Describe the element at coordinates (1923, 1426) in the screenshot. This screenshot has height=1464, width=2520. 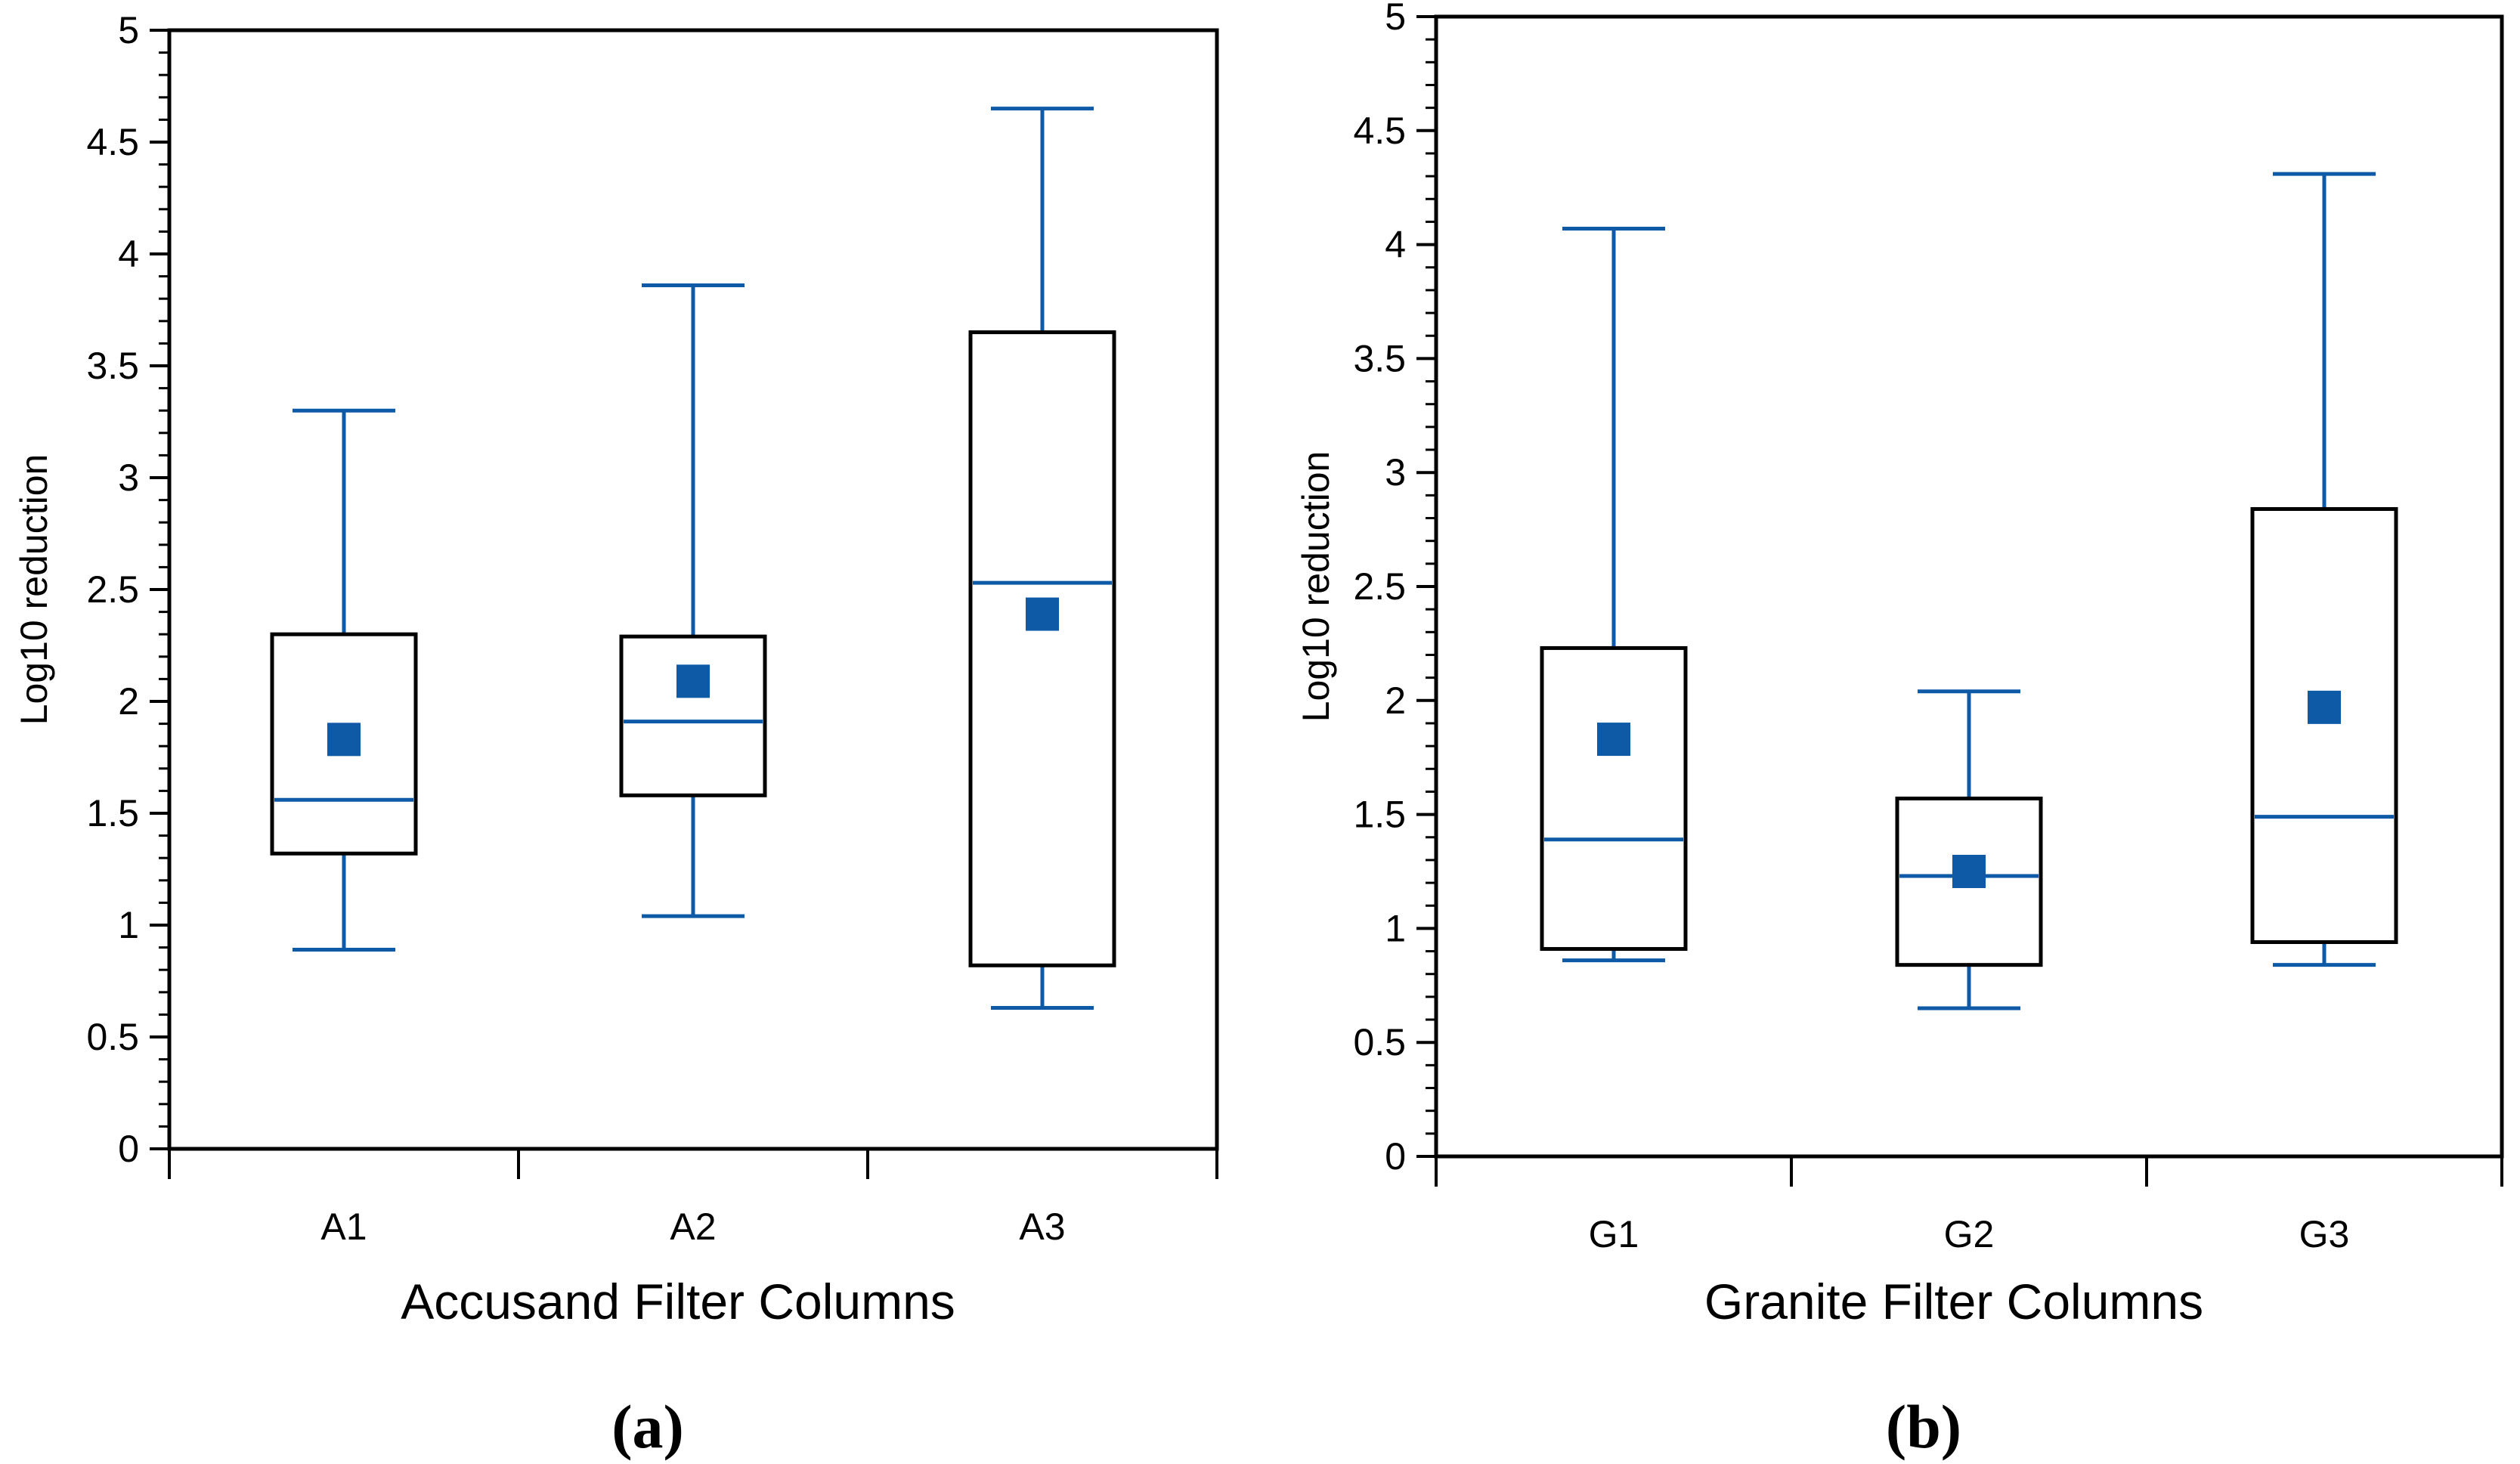
I see `panel-label: (b)` at that location.